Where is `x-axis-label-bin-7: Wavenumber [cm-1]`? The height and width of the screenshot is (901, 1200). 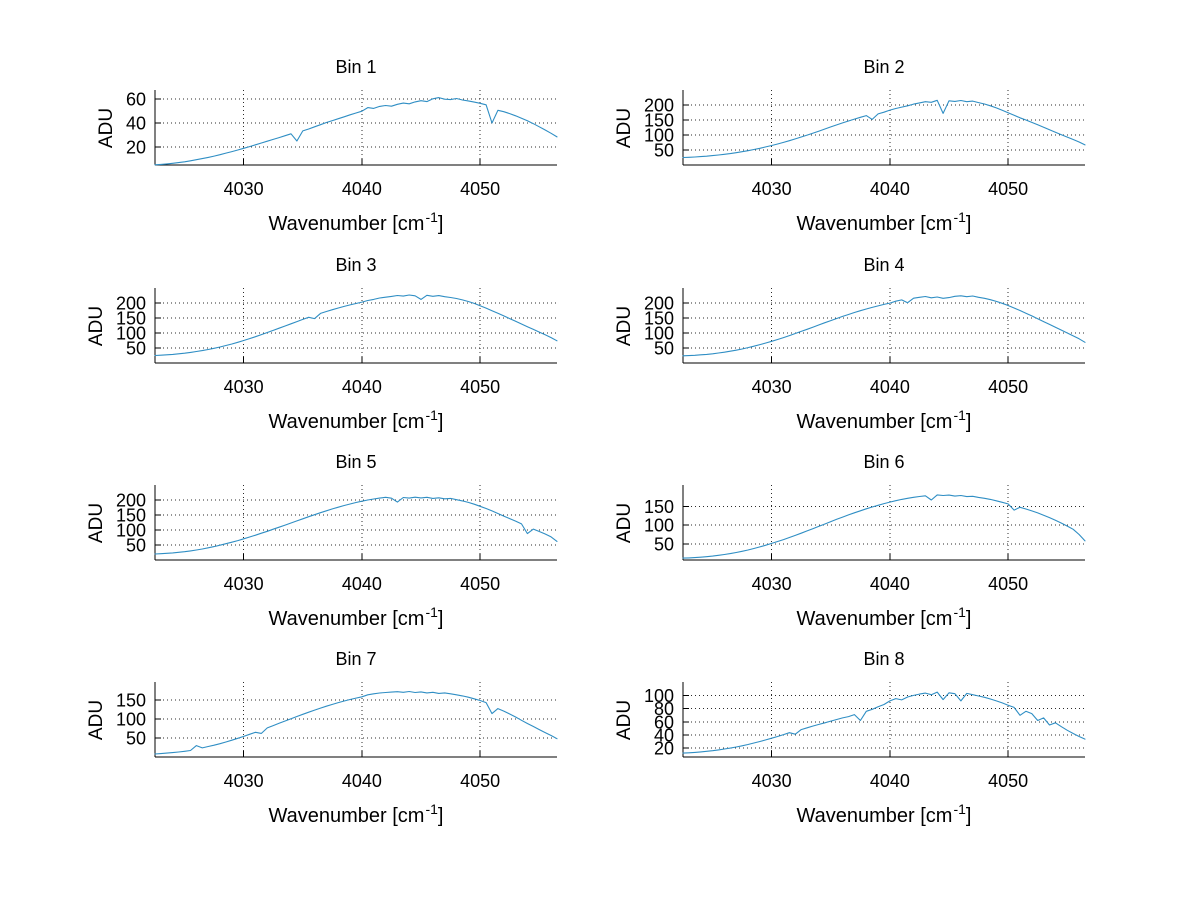 x-axis-label-bin-7: Wavenumber [cm-1] is located at coordinates (356, 814).